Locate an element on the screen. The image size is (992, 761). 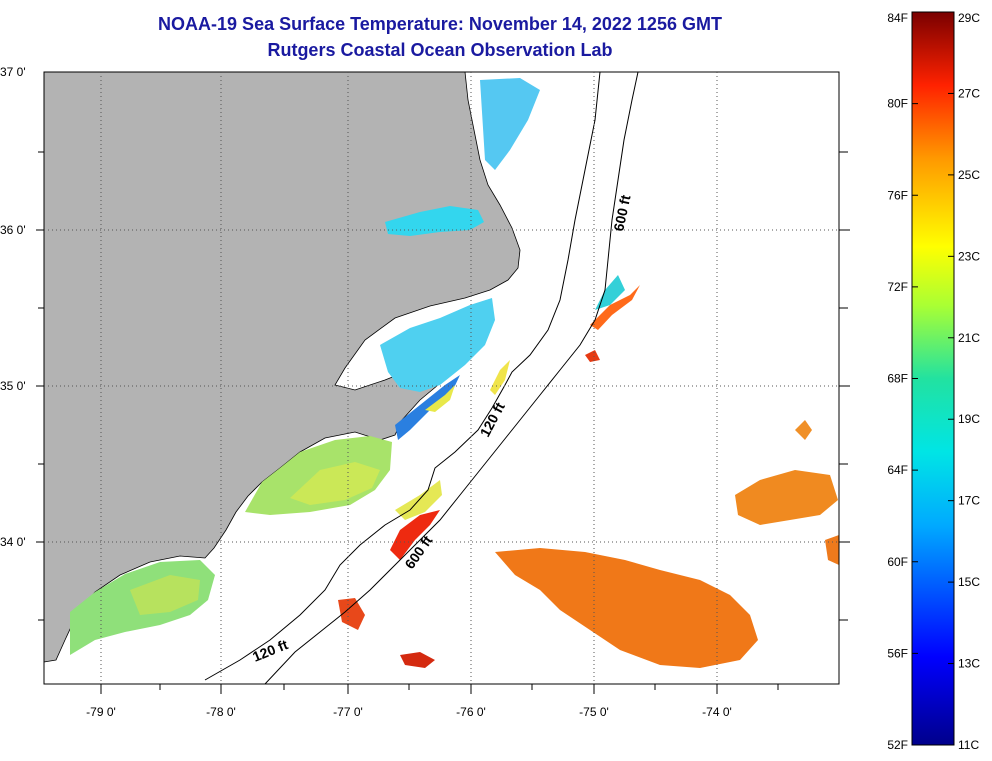
gulf-stream-north-filament is located at coordinates (615, 307).